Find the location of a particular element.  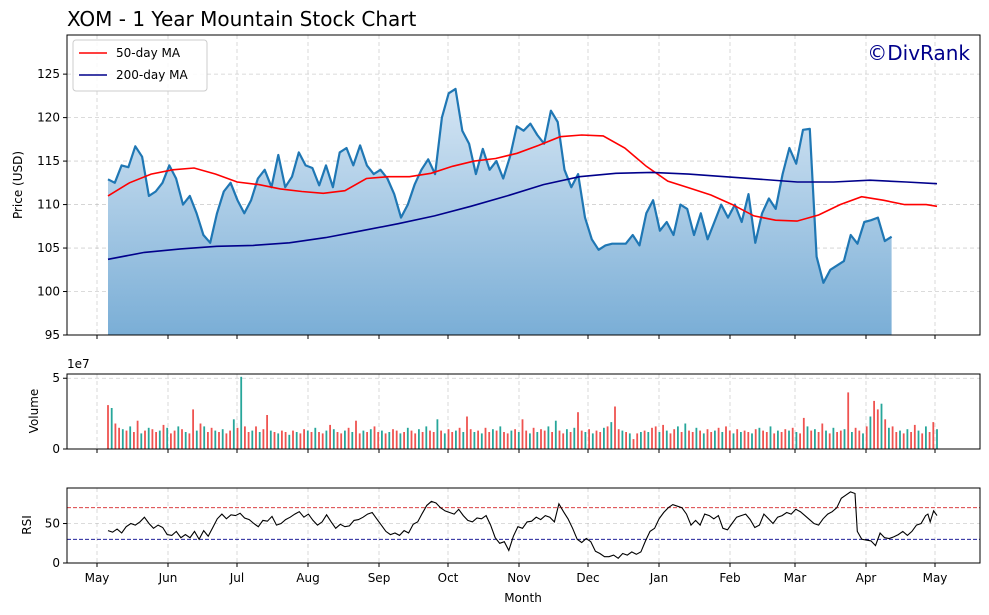

legend: 50-day MA 200-day MA is located at coordinates (140, 65).